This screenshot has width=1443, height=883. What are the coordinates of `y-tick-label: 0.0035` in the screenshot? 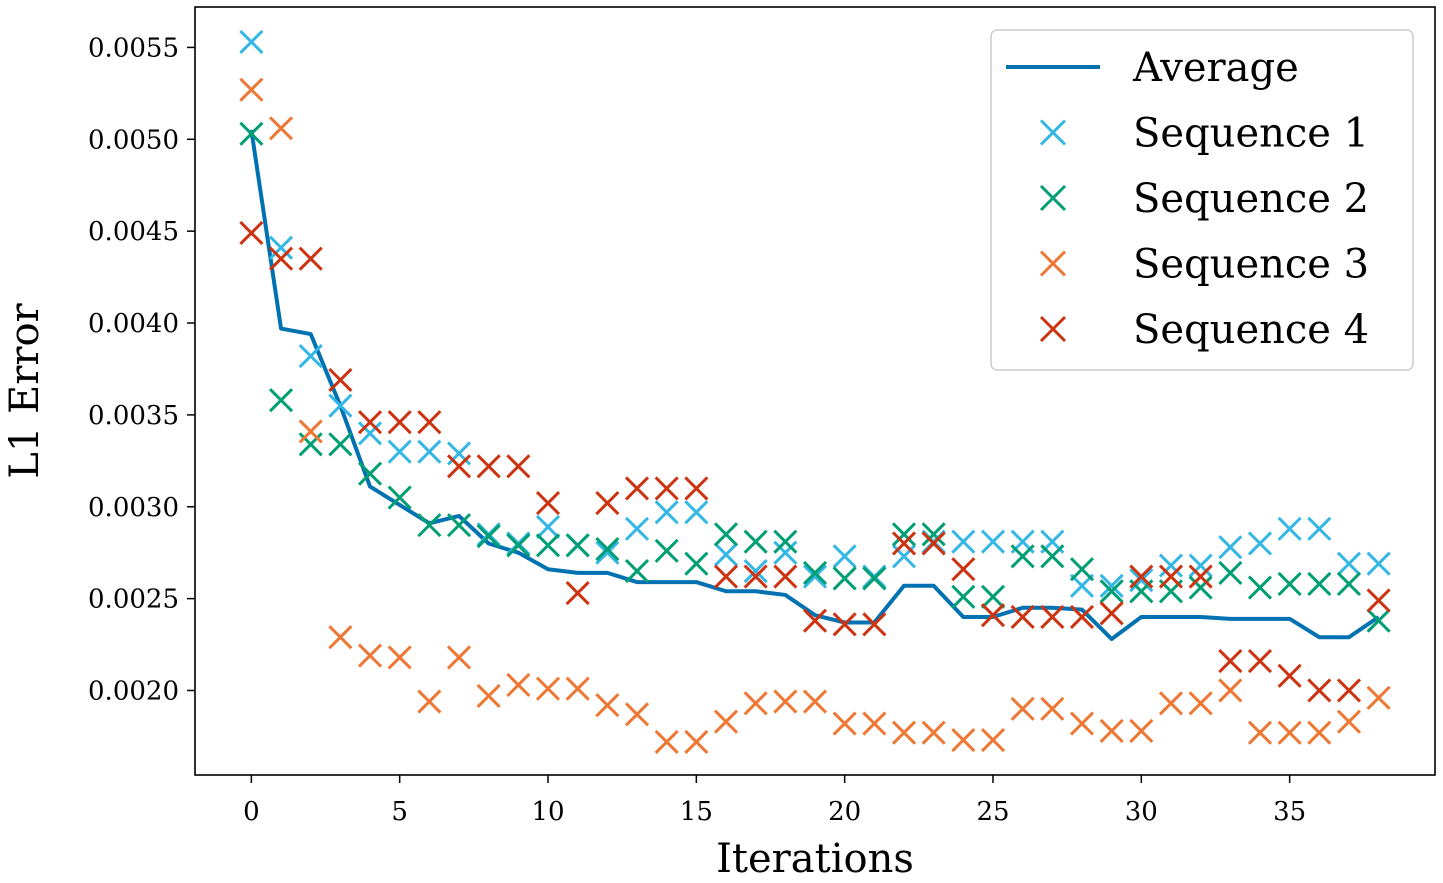 It's located at (133, 416).